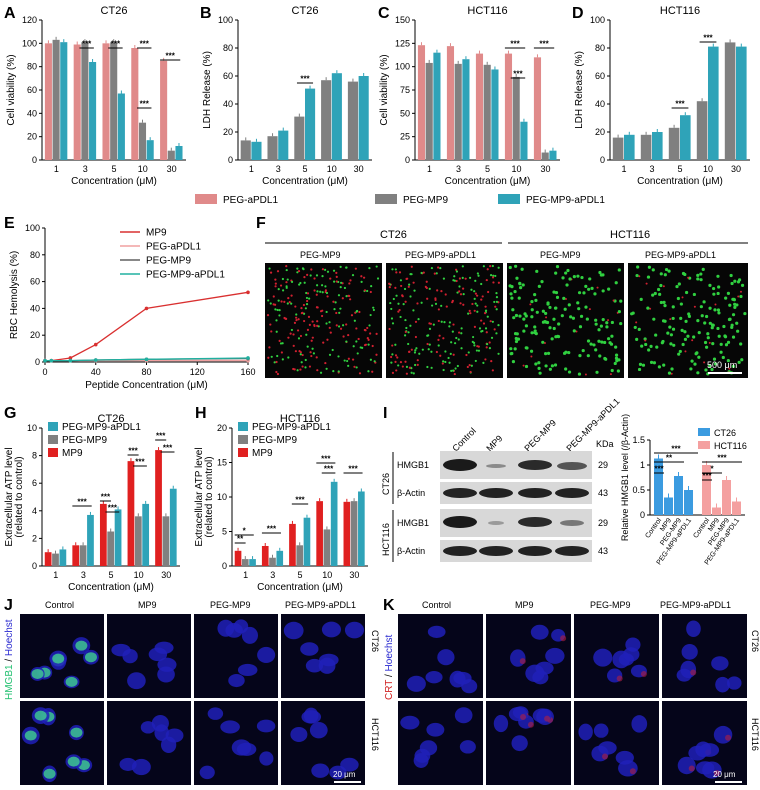  I want to click on y-tick-label: 0, so click(34, 566).